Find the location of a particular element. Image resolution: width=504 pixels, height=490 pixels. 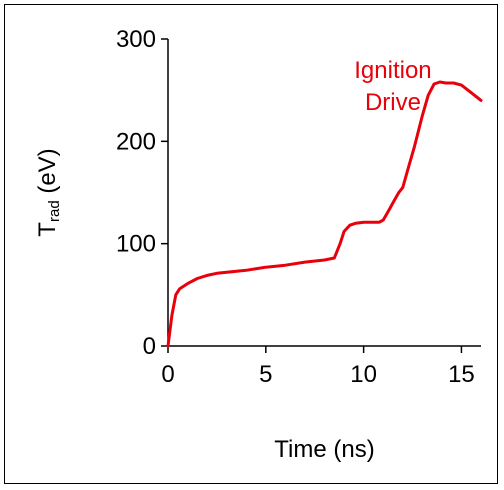

y-tick-label: 300 is located at coordinates (136, 39).